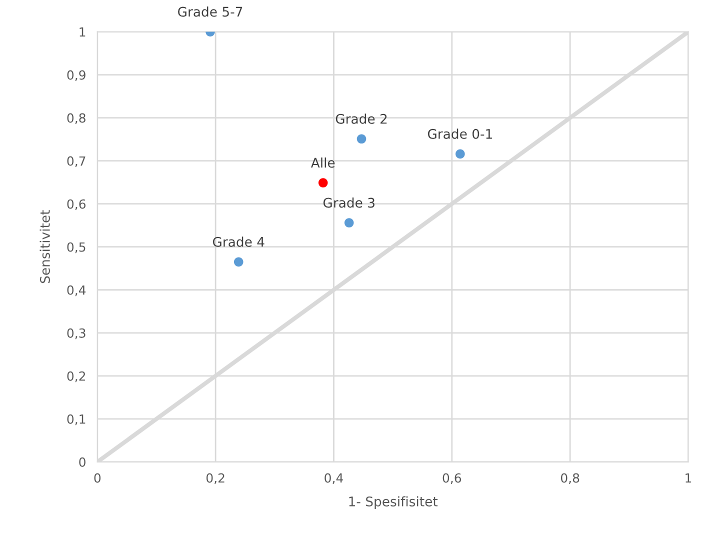  Describe the element at coordinates (82, 462) in the screenshot. I see `y-tick-label: 0` at that location.